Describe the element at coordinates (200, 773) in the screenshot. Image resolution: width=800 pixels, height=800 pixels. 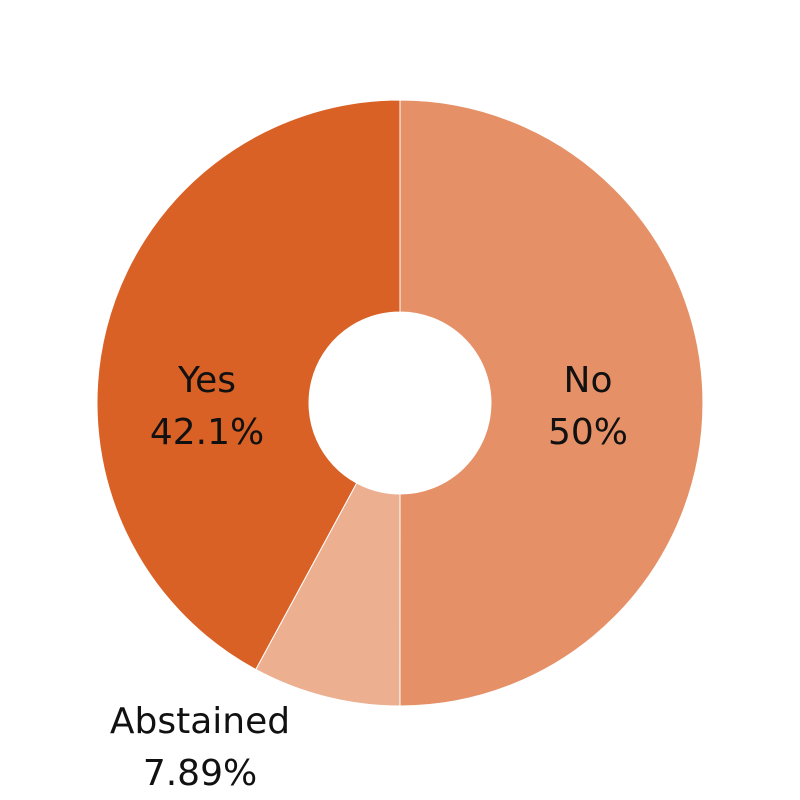
I see `slice-value-abstained: 7.89%` at that location.